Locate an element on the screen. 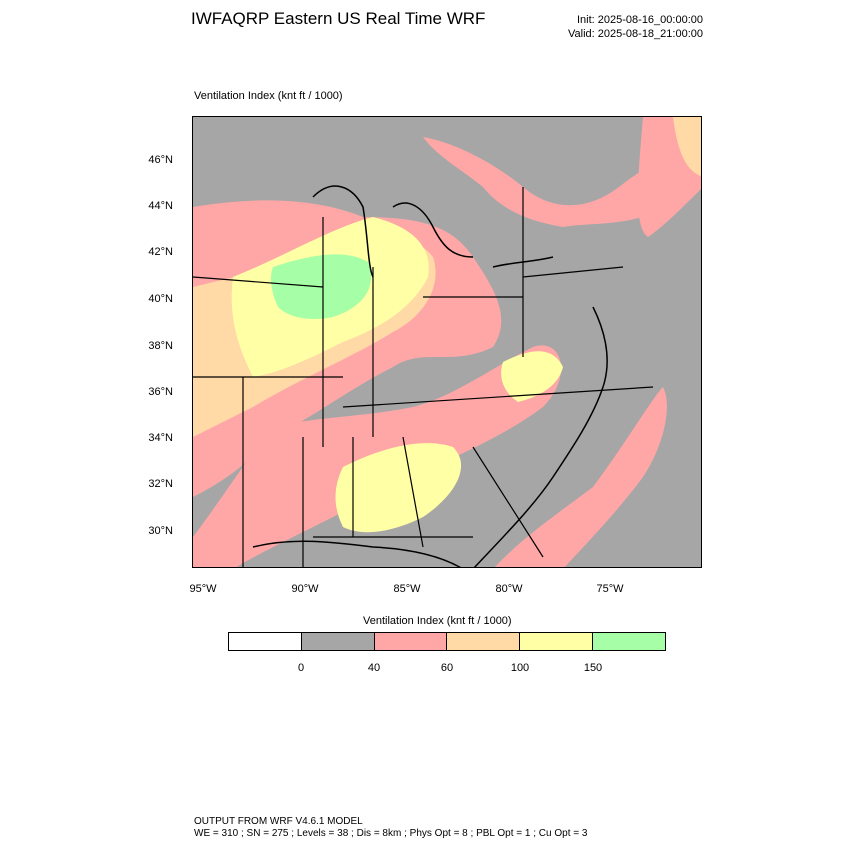 The width and height of the screenshot is (850, 850). colorbar is located at coordinates (447, 641).